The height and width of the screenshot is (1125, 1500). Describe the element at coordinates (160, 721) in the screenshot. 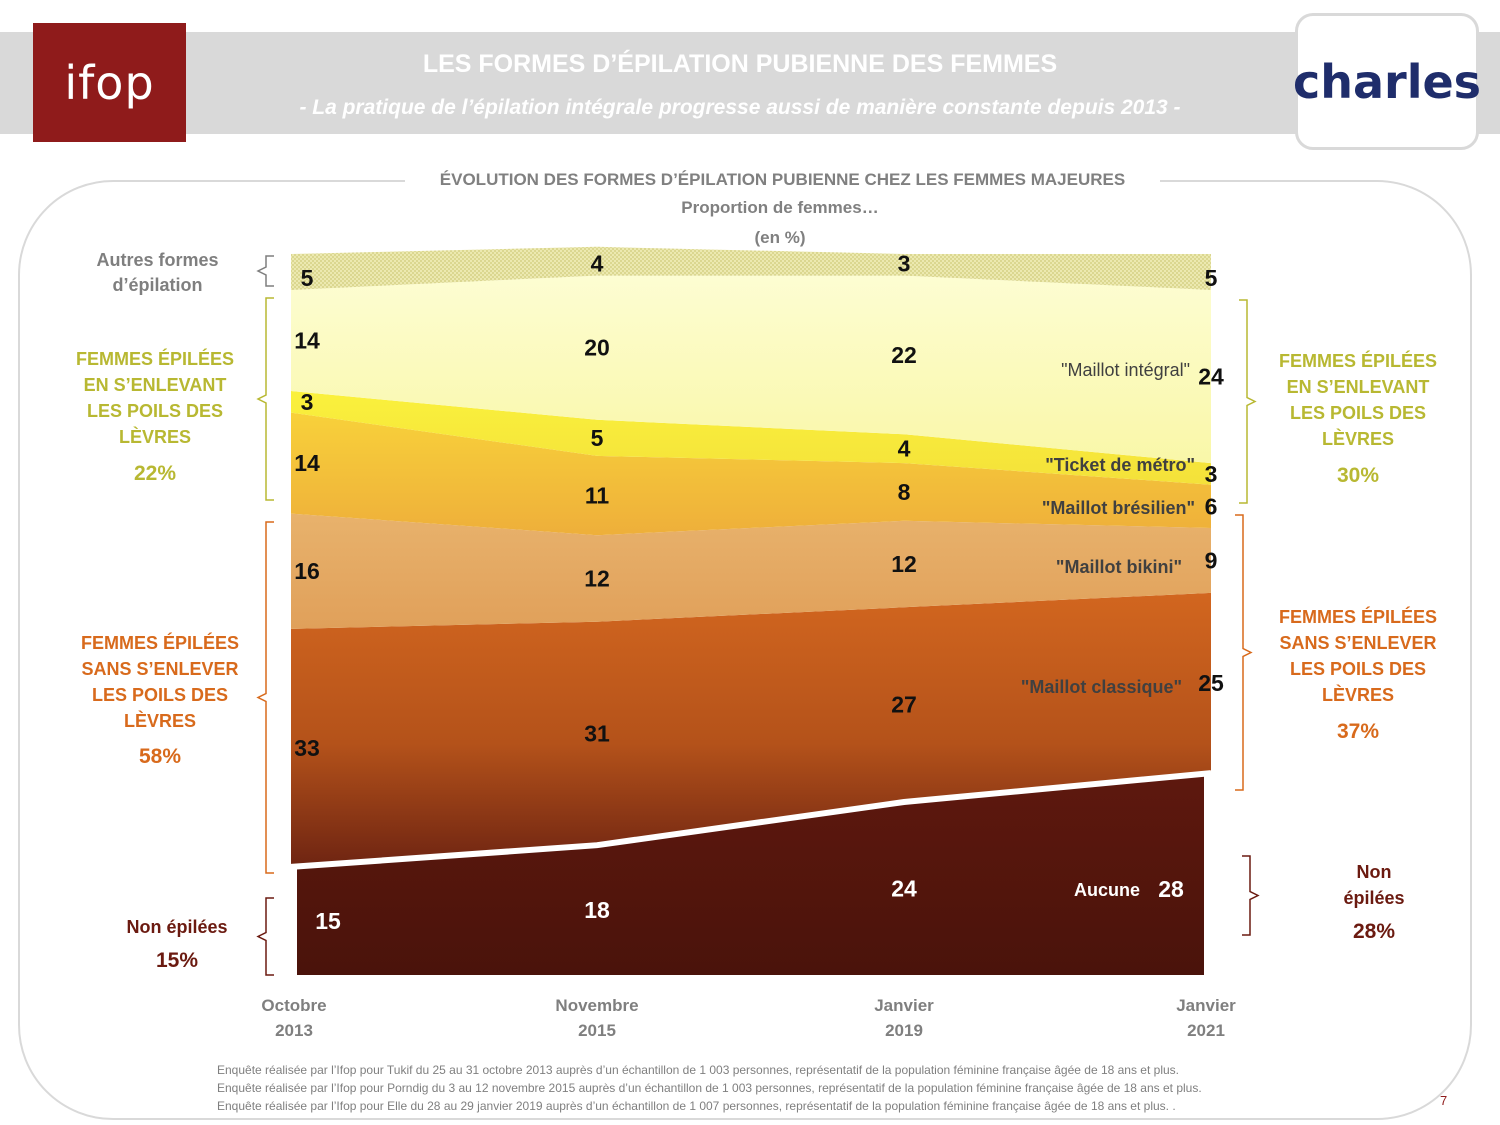

I see `left-label-mid-line: LÈVRES` at that location.